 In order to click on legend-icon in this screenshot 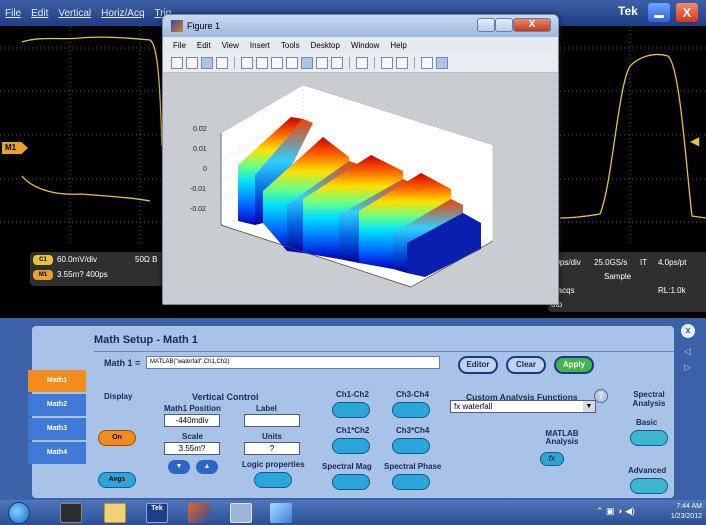, I will do `click(402, 62)`.